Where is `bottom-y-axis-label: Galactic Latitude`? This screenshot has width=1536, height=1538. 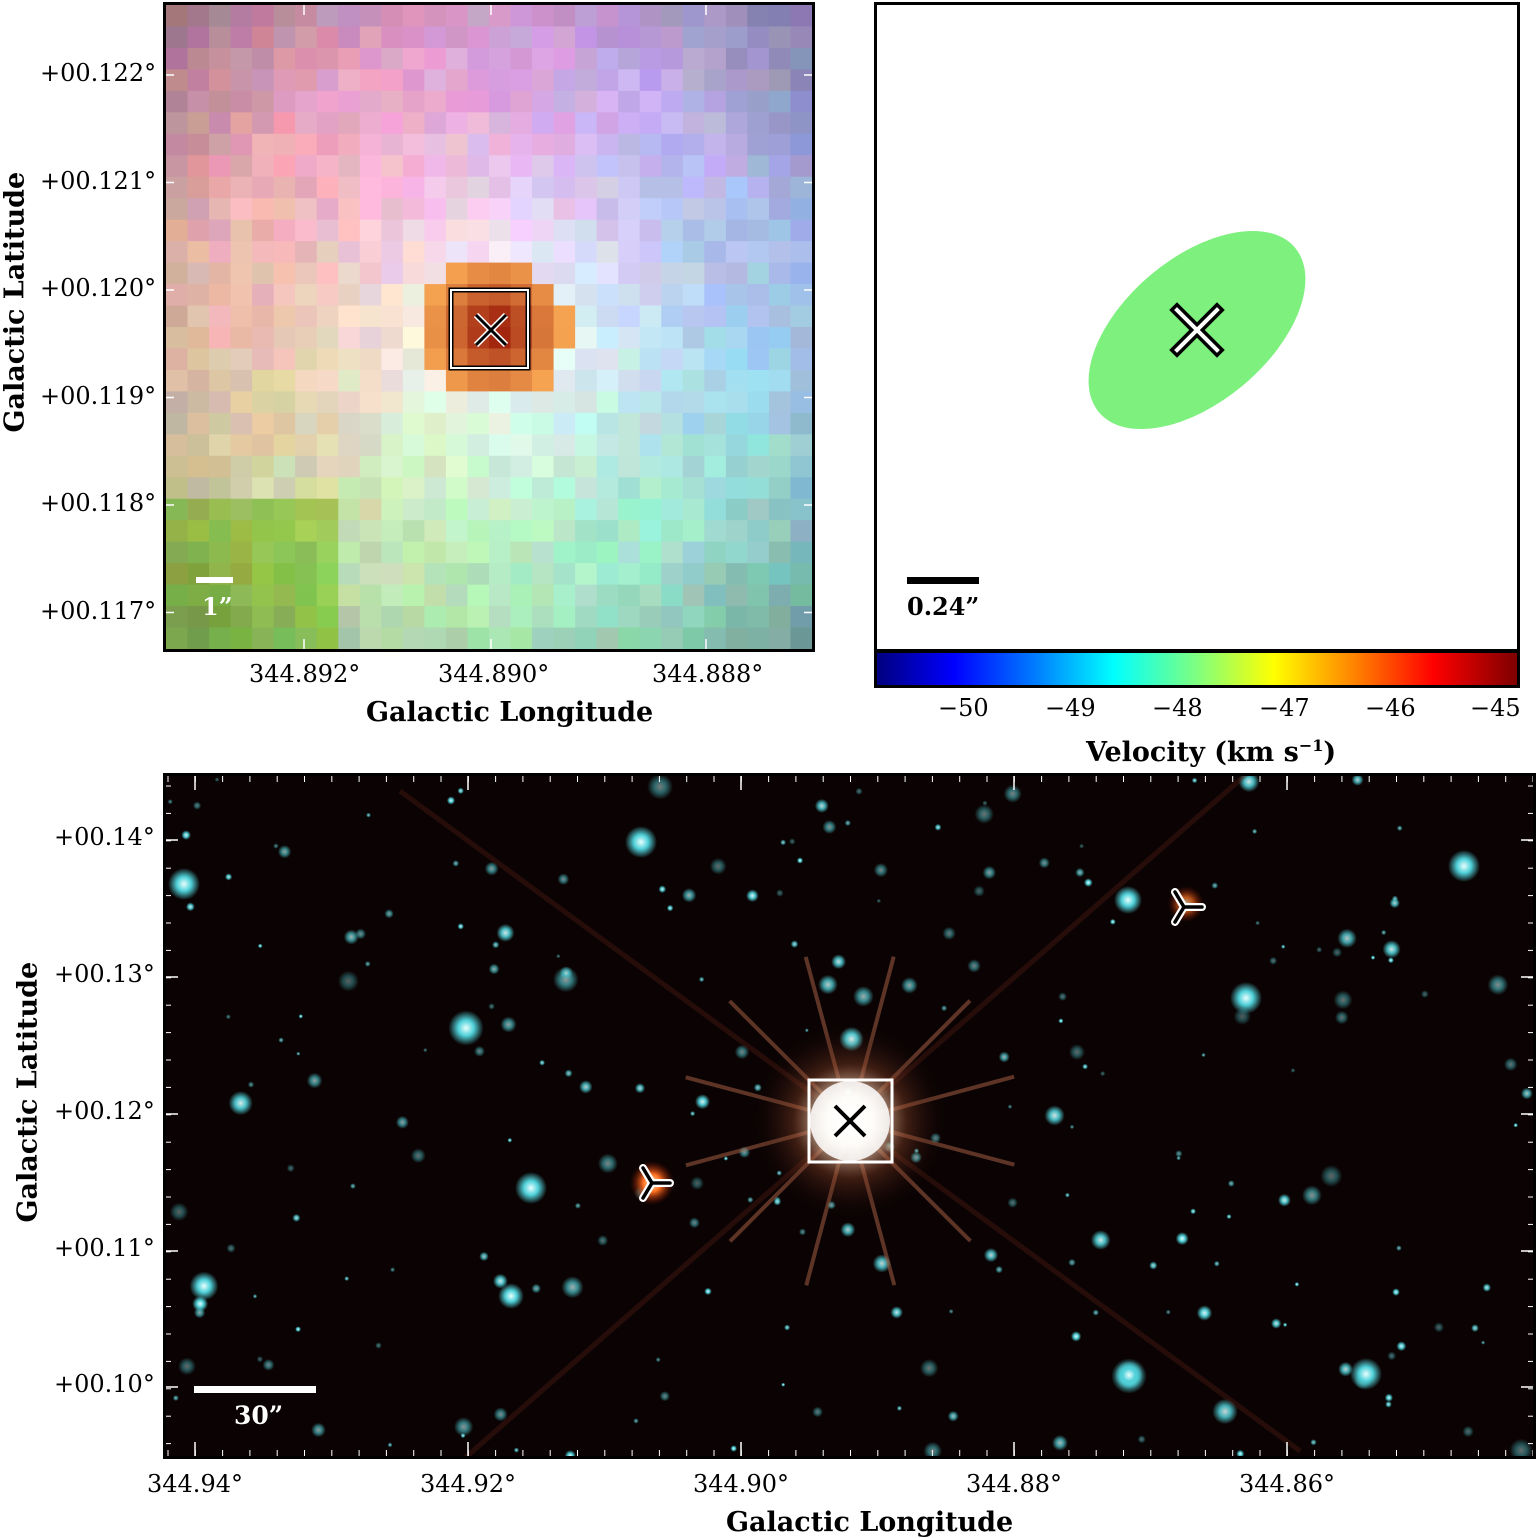
bottom-y-axis-label: Galactic Latitude is located at coordinates (28, 1092).